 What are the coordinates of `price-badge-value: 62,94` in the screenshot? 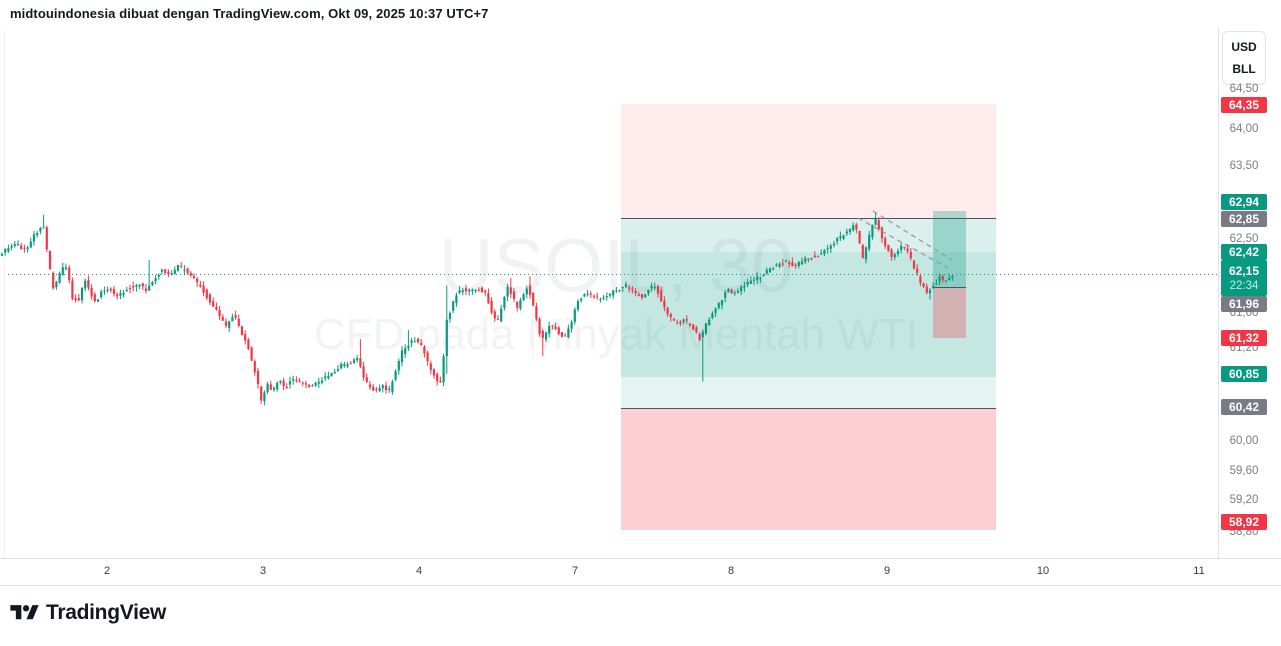 It's located at (1244, 202).